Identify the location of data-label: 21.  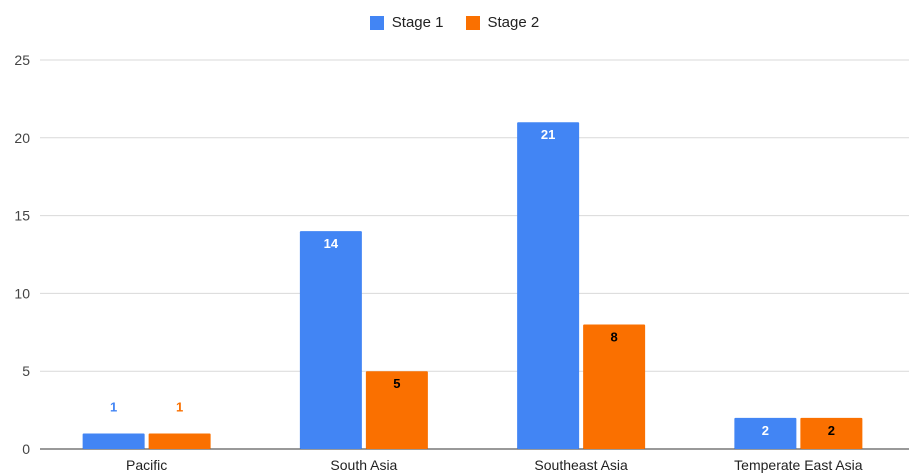
(548, 134).